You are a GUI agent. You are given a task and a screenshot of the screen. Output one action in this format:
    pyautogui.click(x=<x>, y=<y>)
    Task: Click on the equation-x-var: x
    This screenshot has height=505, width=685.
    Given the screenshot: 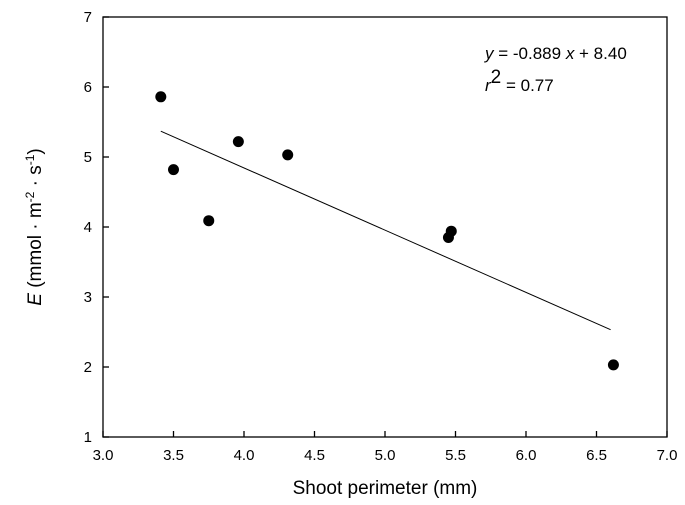 What is the action you would take?
    pyautogui.click(x=570, y=53)
    